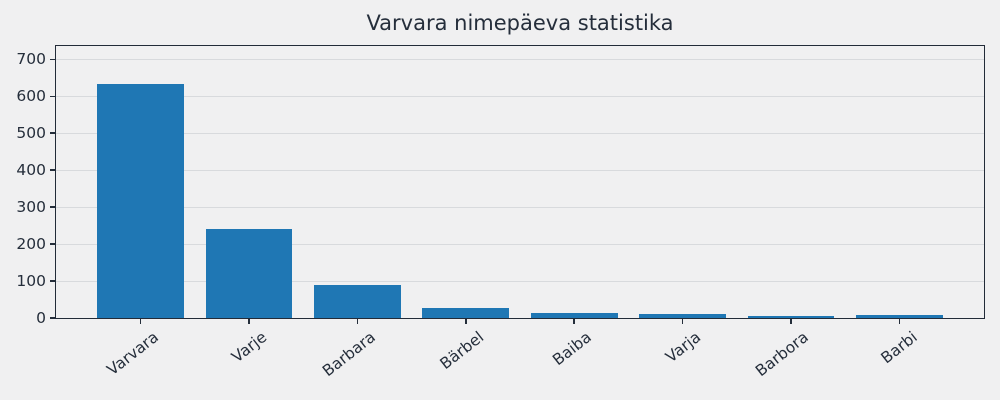  Describe the element at coordinates (132, 354) in the screenshot. I see `x-tick-label-text: Varvara` at that location.